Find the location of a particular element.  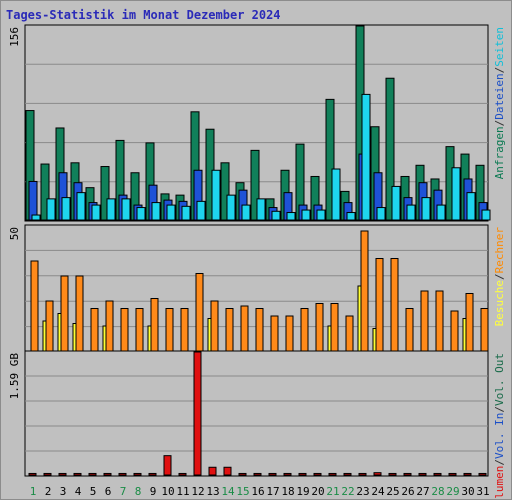

x-tick-label: 22 is located at coordinates (347, 491).